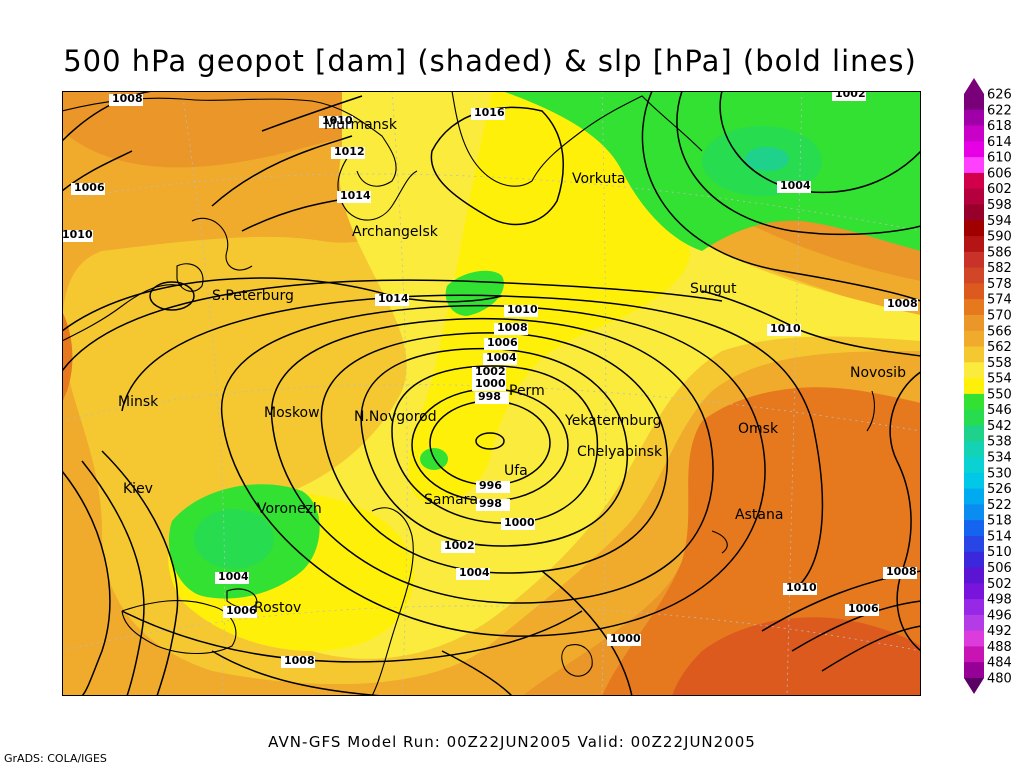  What do you see at coordinates (871, 648) in the screenshot?
I see `isobar-1004-se` at bounding box center [871, 648].